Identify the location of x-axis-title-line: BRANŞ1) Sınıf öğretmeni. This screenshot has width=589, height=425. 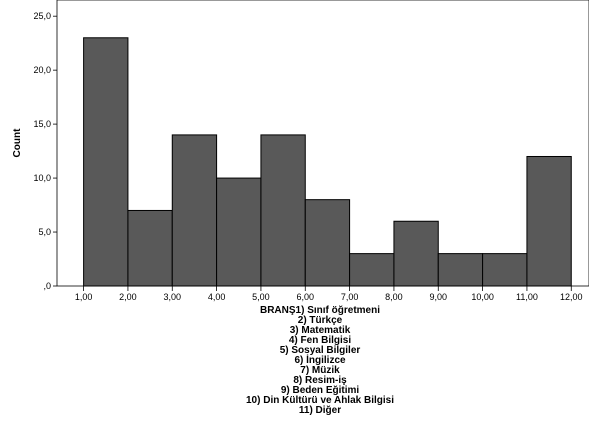
(319, 310).